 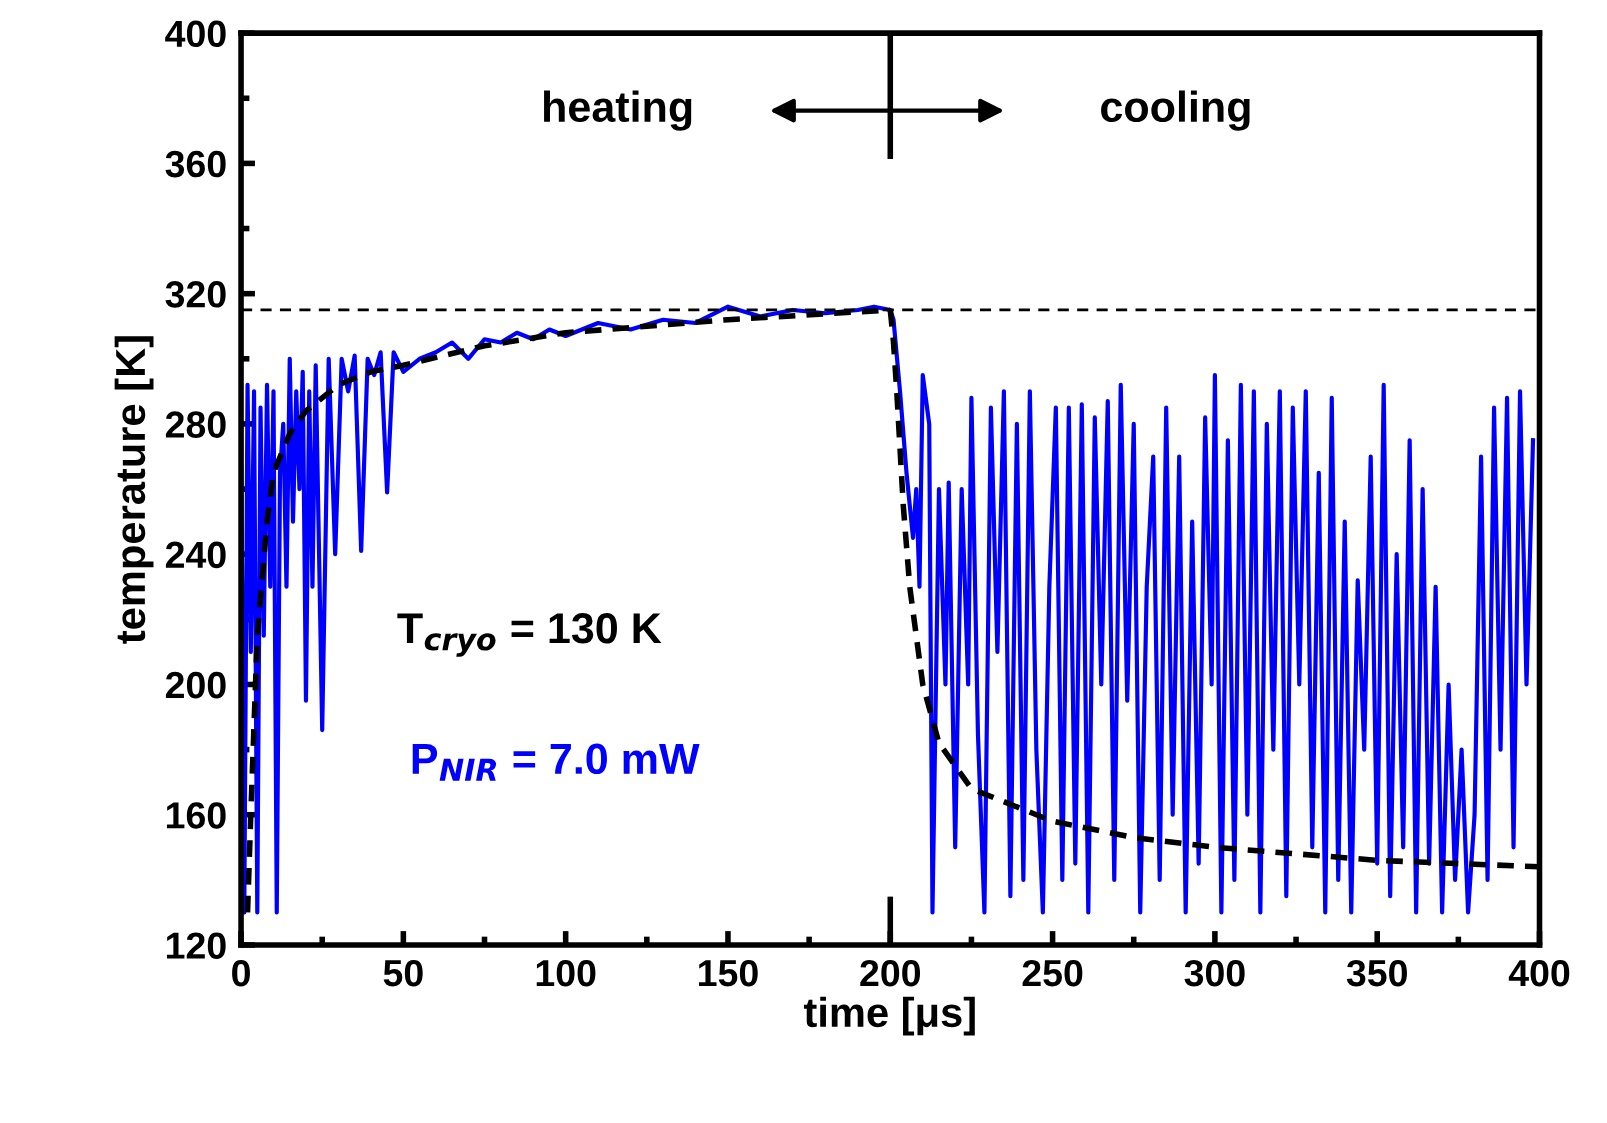 What do you see at coordinates (556, 762) in the screenshot?
I see `annotation: P$_{NIR}$ = 7.0 mW` at bounding box center [556, 762].